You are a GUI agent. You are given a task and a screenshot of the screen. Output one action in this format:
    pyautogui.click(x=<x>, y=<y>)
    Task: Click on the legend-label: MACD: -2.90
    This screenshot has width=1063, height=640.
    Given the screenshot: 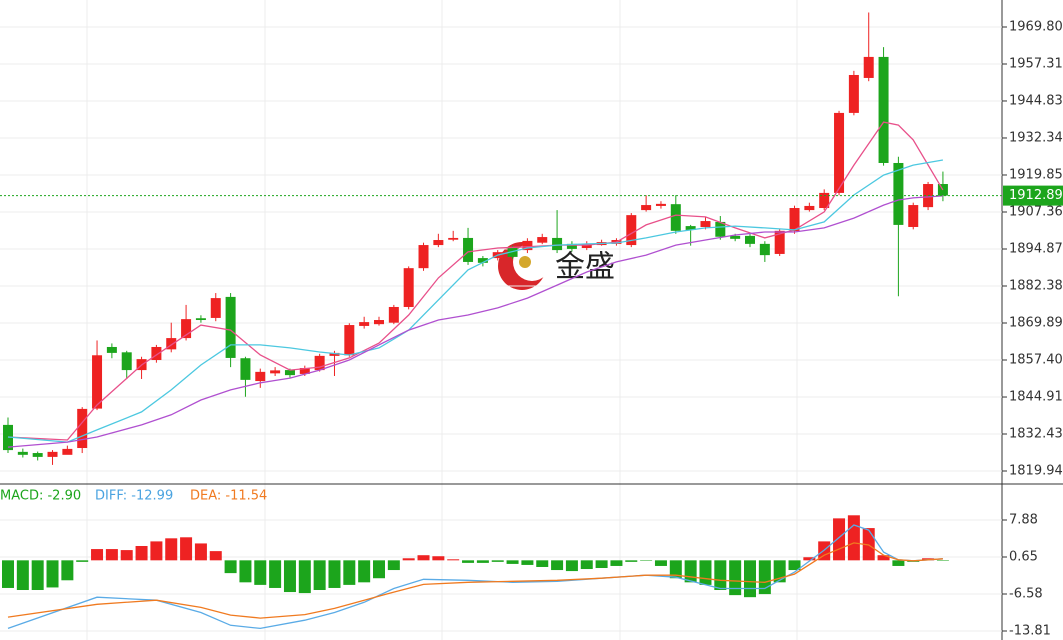 What is the action you would take?
    pyautogui.click(x=40, y=496)
    